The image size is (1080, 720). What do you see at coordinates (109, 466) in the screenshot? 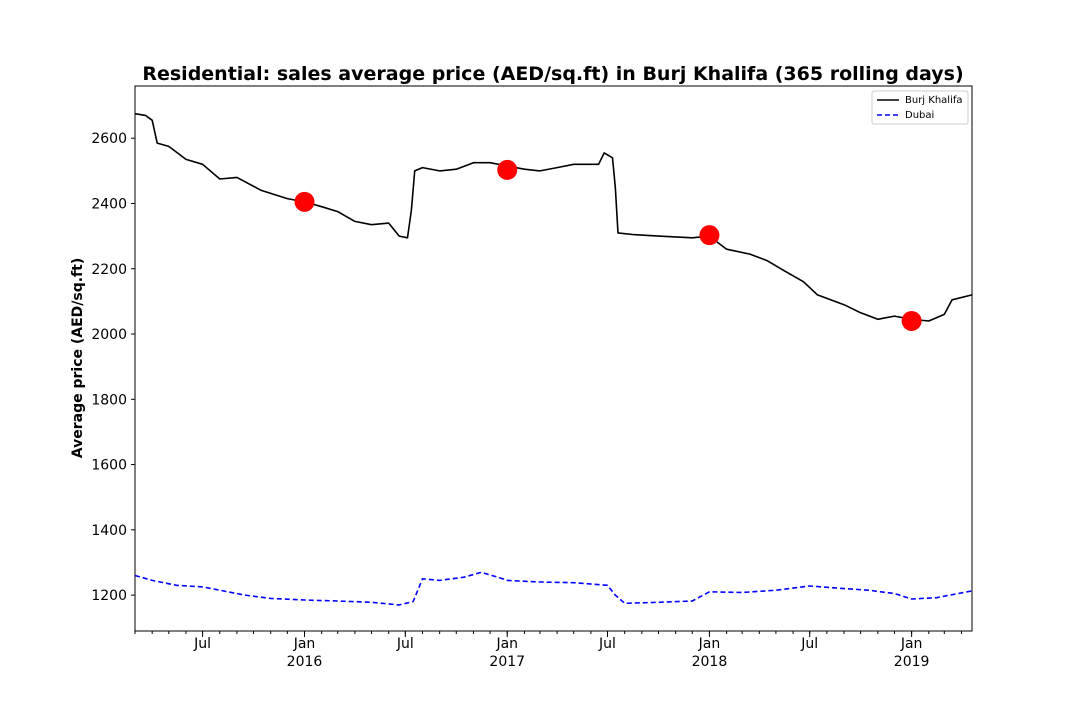
I see `y-tick-label: 1600` at bounding box center [109, 466].